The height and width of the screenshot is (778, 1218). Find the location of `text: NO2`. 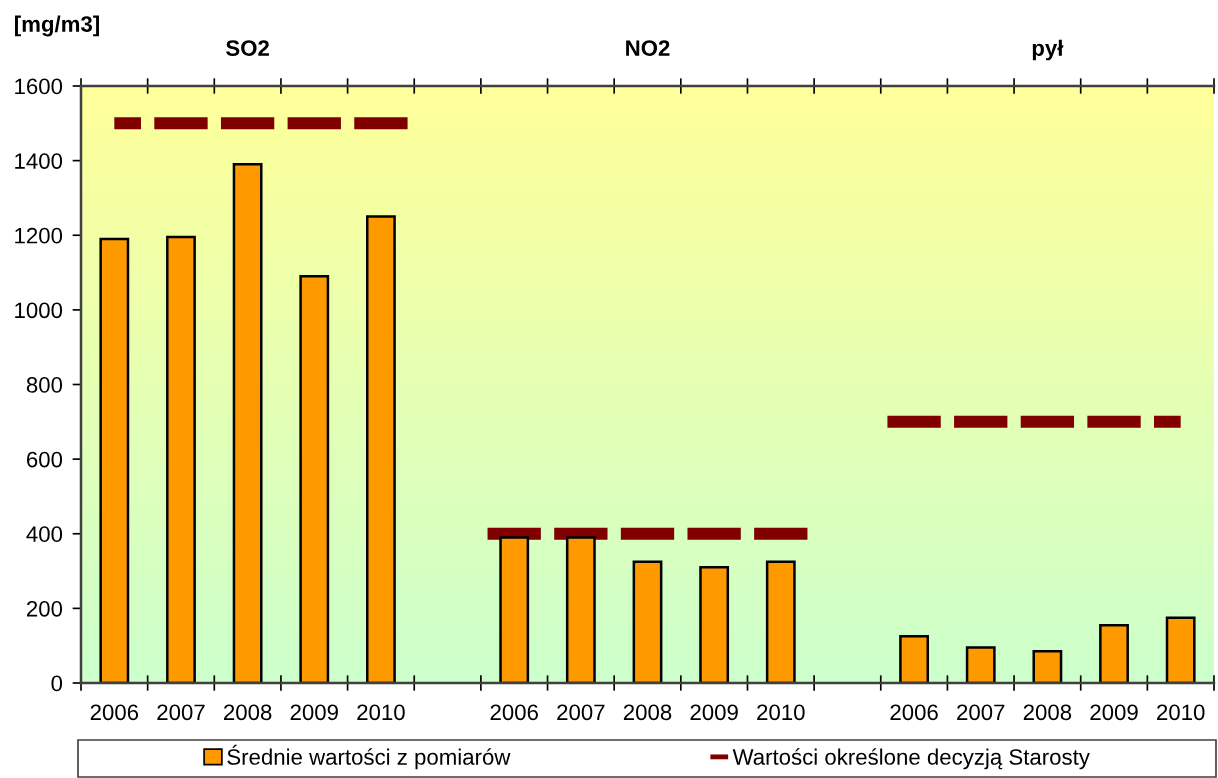

text: NO2 is located at coordinates (648, 48).